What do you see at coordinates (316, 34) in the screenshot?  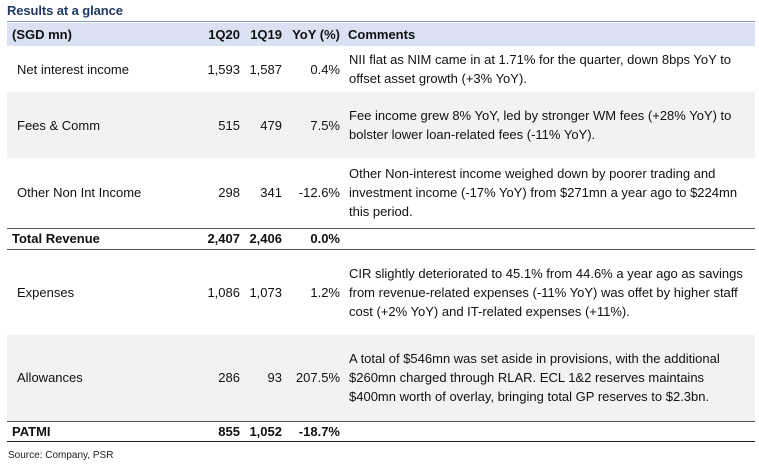 I see `header-yoy: YoY (%)` at bounding box center [316, 34].